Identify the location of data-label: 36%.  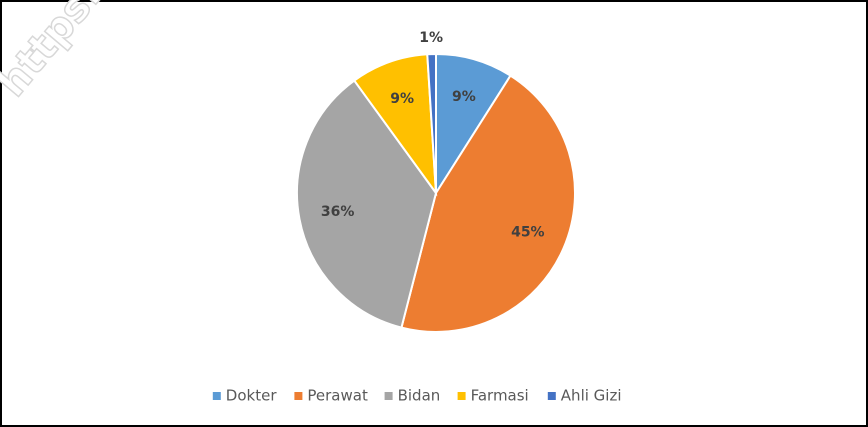
(338, 212).